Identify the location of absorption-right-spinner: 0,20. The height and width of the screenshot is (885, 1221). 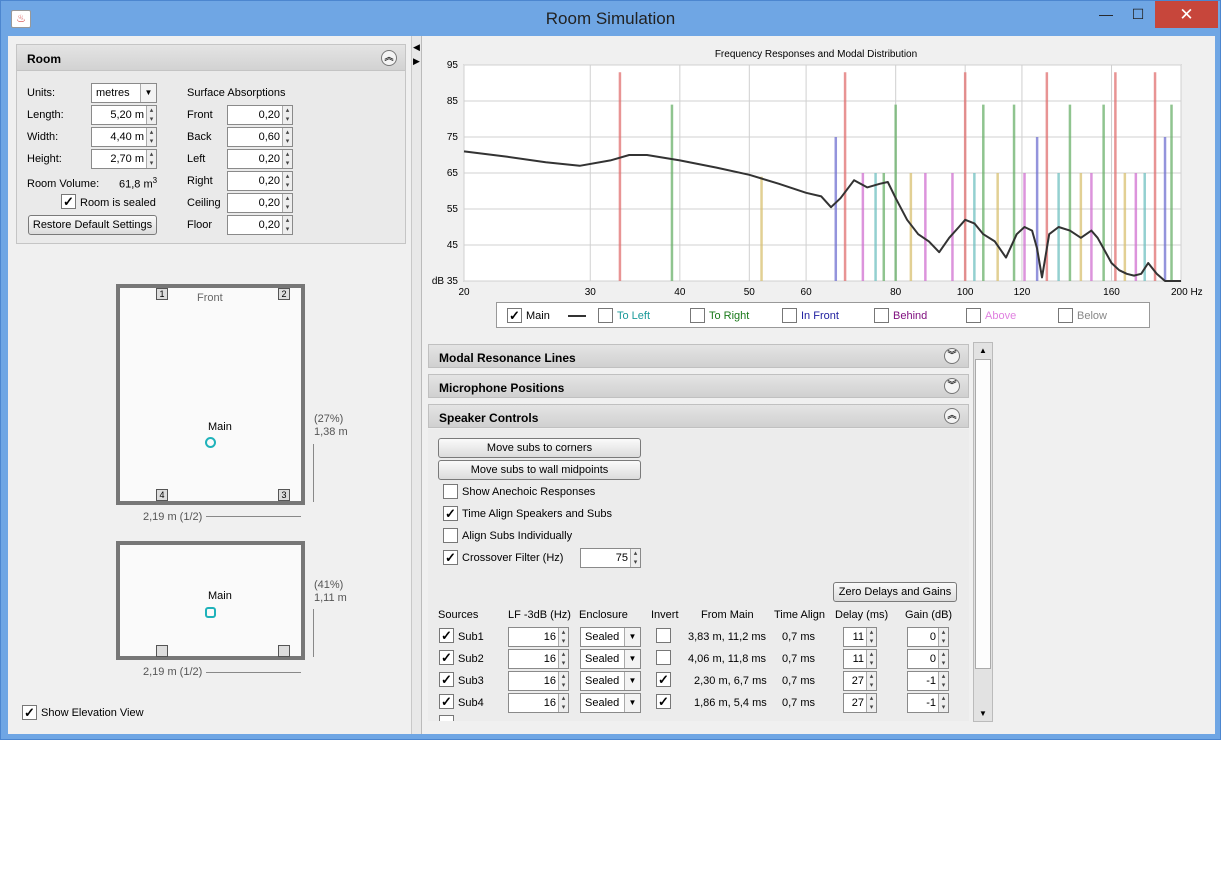
(260, 181).